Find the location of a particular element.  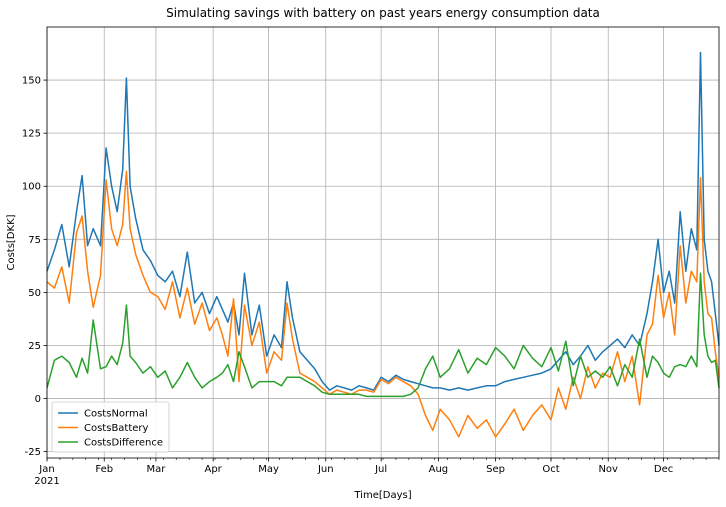

x-tick-label: Sep is located at coordinates (495, 469).